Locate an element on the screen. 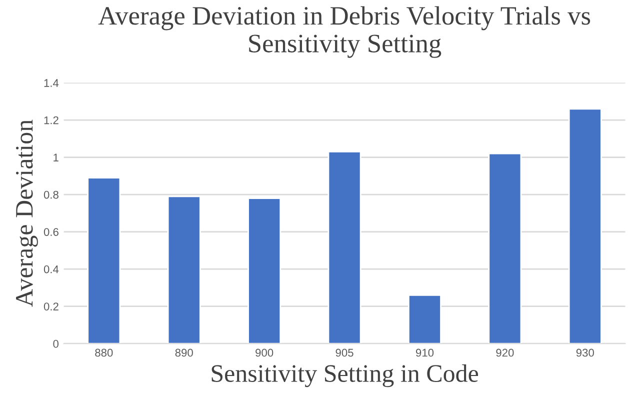 This screenshot has width=638, height=414. x-axis-title: Sensitivity Setting in Code is located at coordinates (345, 376).